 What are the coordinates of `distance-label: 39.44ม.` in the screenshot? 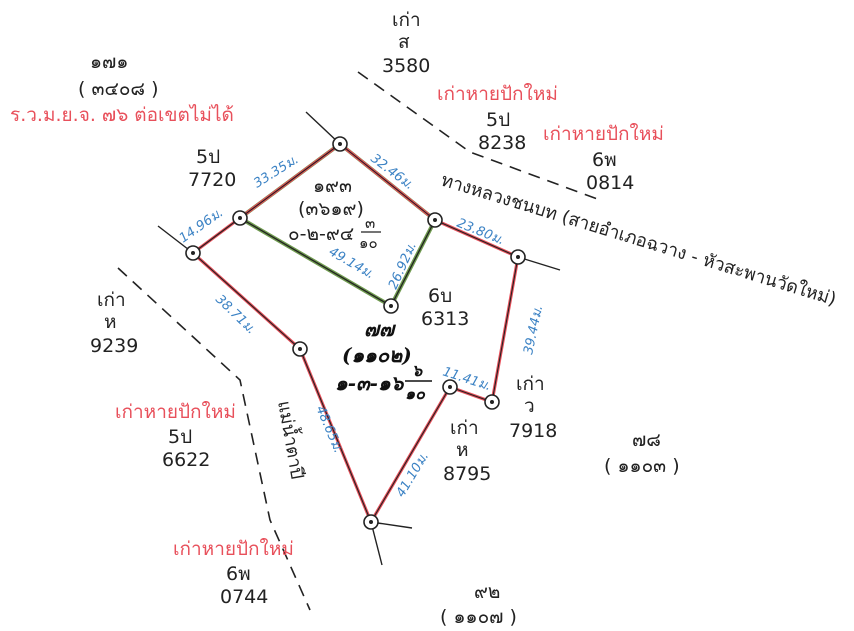 It's located at (533, 330).